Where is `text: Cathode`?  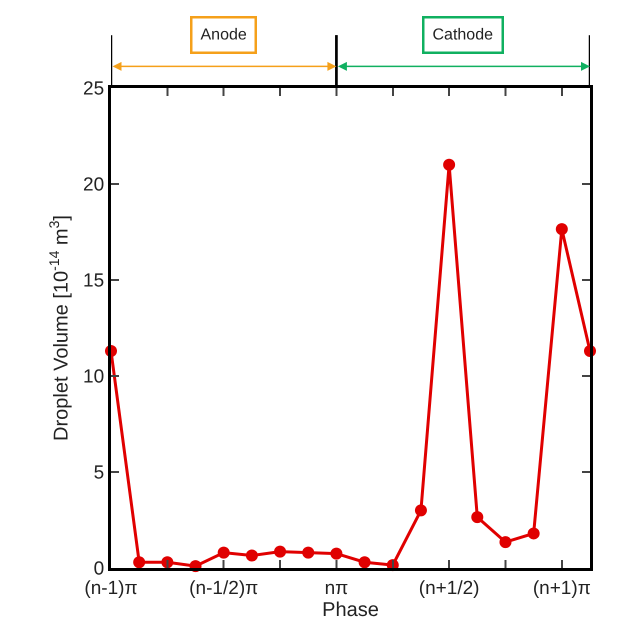
text: Cathode is located at coordinates (463, 35).